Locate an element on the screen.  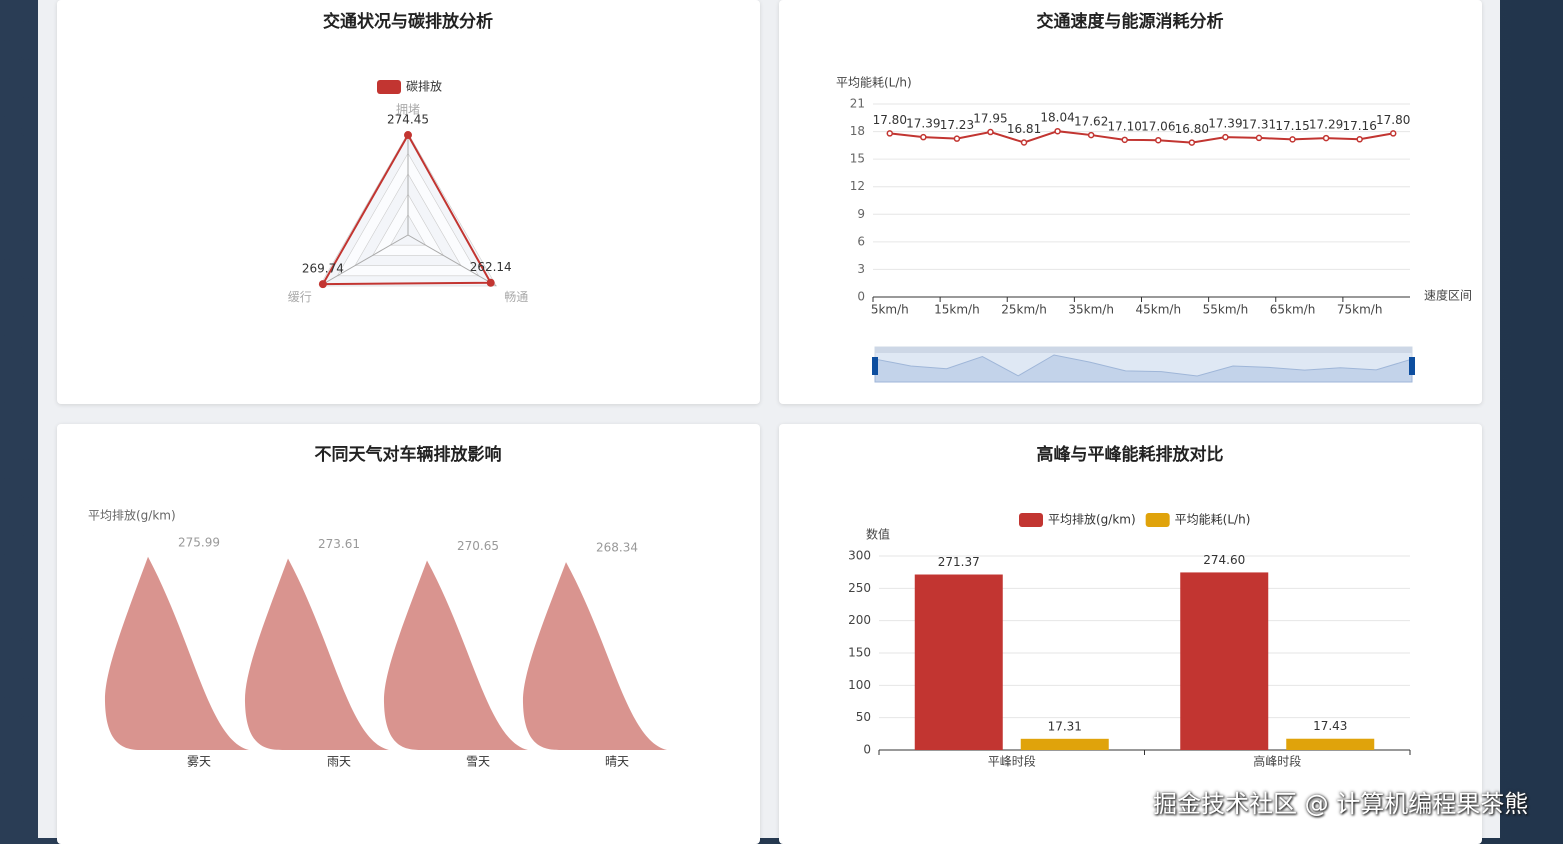
indicator-label: 拥堵 is located at coordinates (408, 110).